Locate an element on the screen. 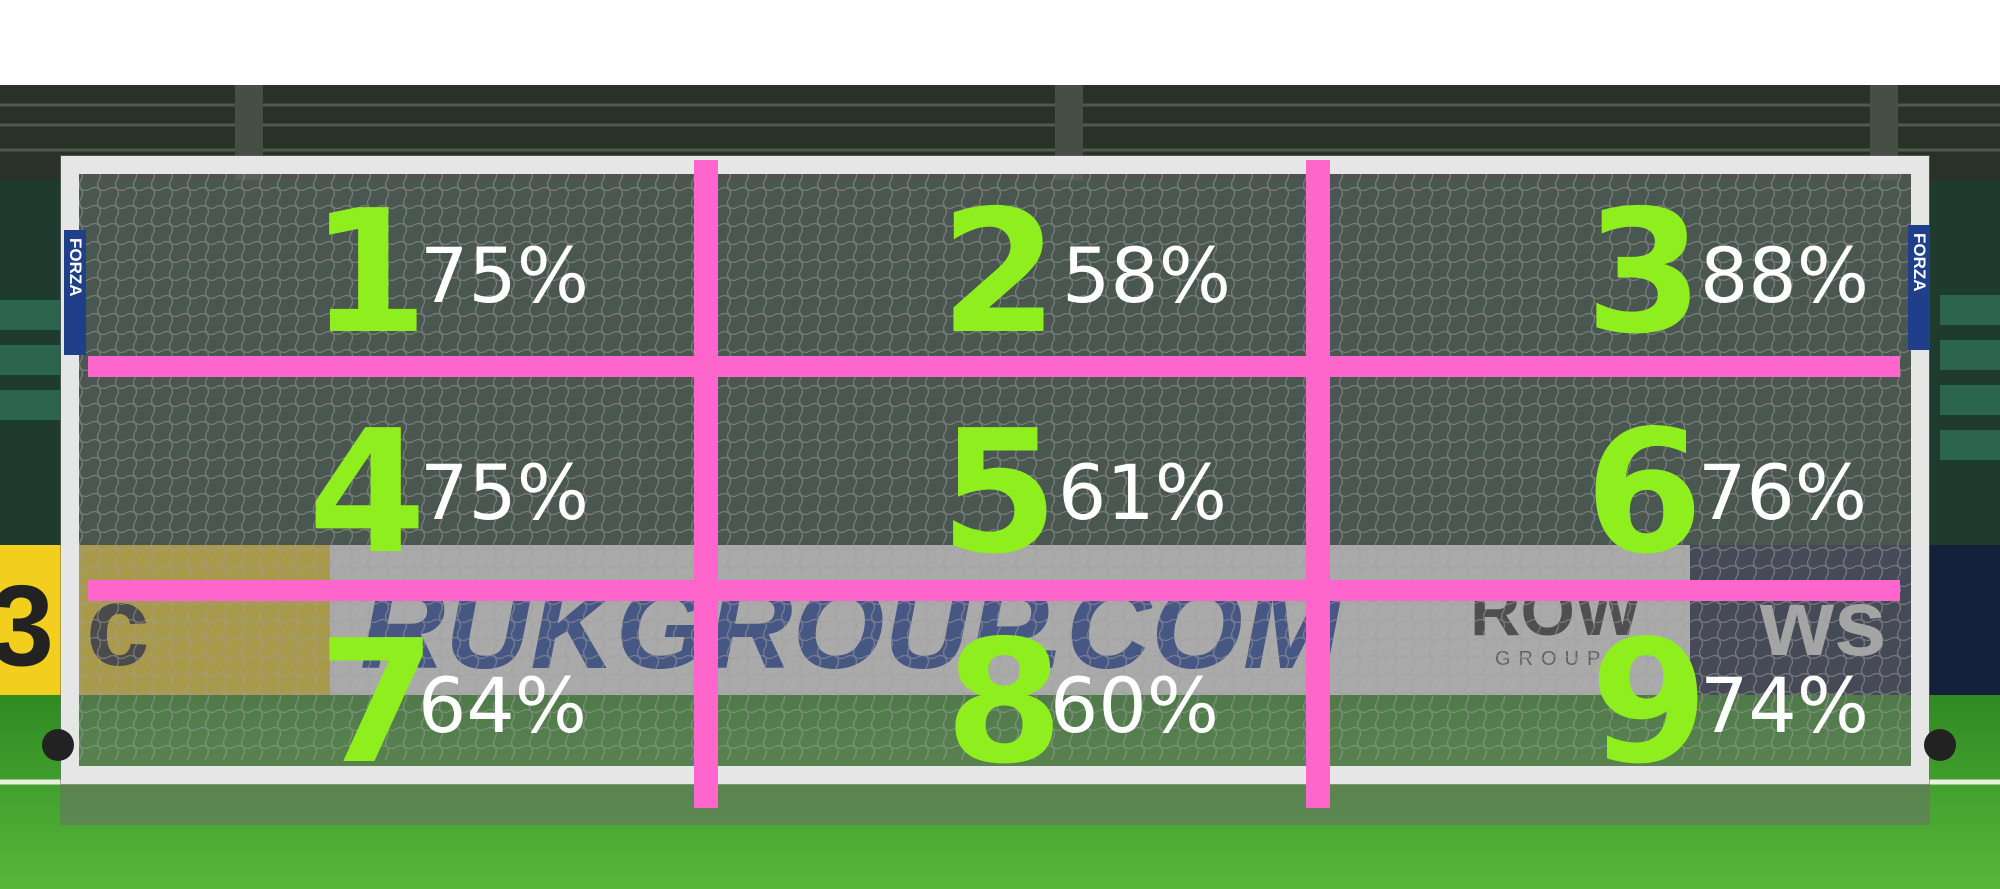 This screenshot has width=2000, height=889. zone-6-number: 6 is located at coordinates (1642, 493).